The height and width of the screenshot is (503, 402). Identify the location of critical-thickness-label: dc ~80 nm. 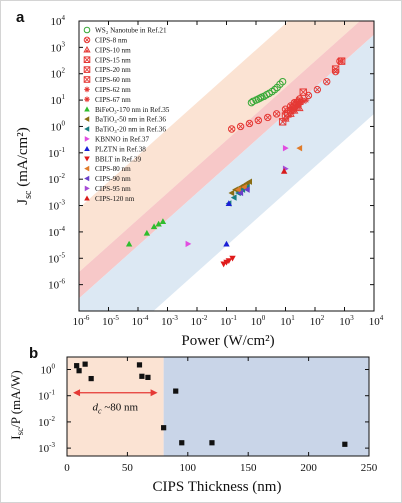
(116, 409).